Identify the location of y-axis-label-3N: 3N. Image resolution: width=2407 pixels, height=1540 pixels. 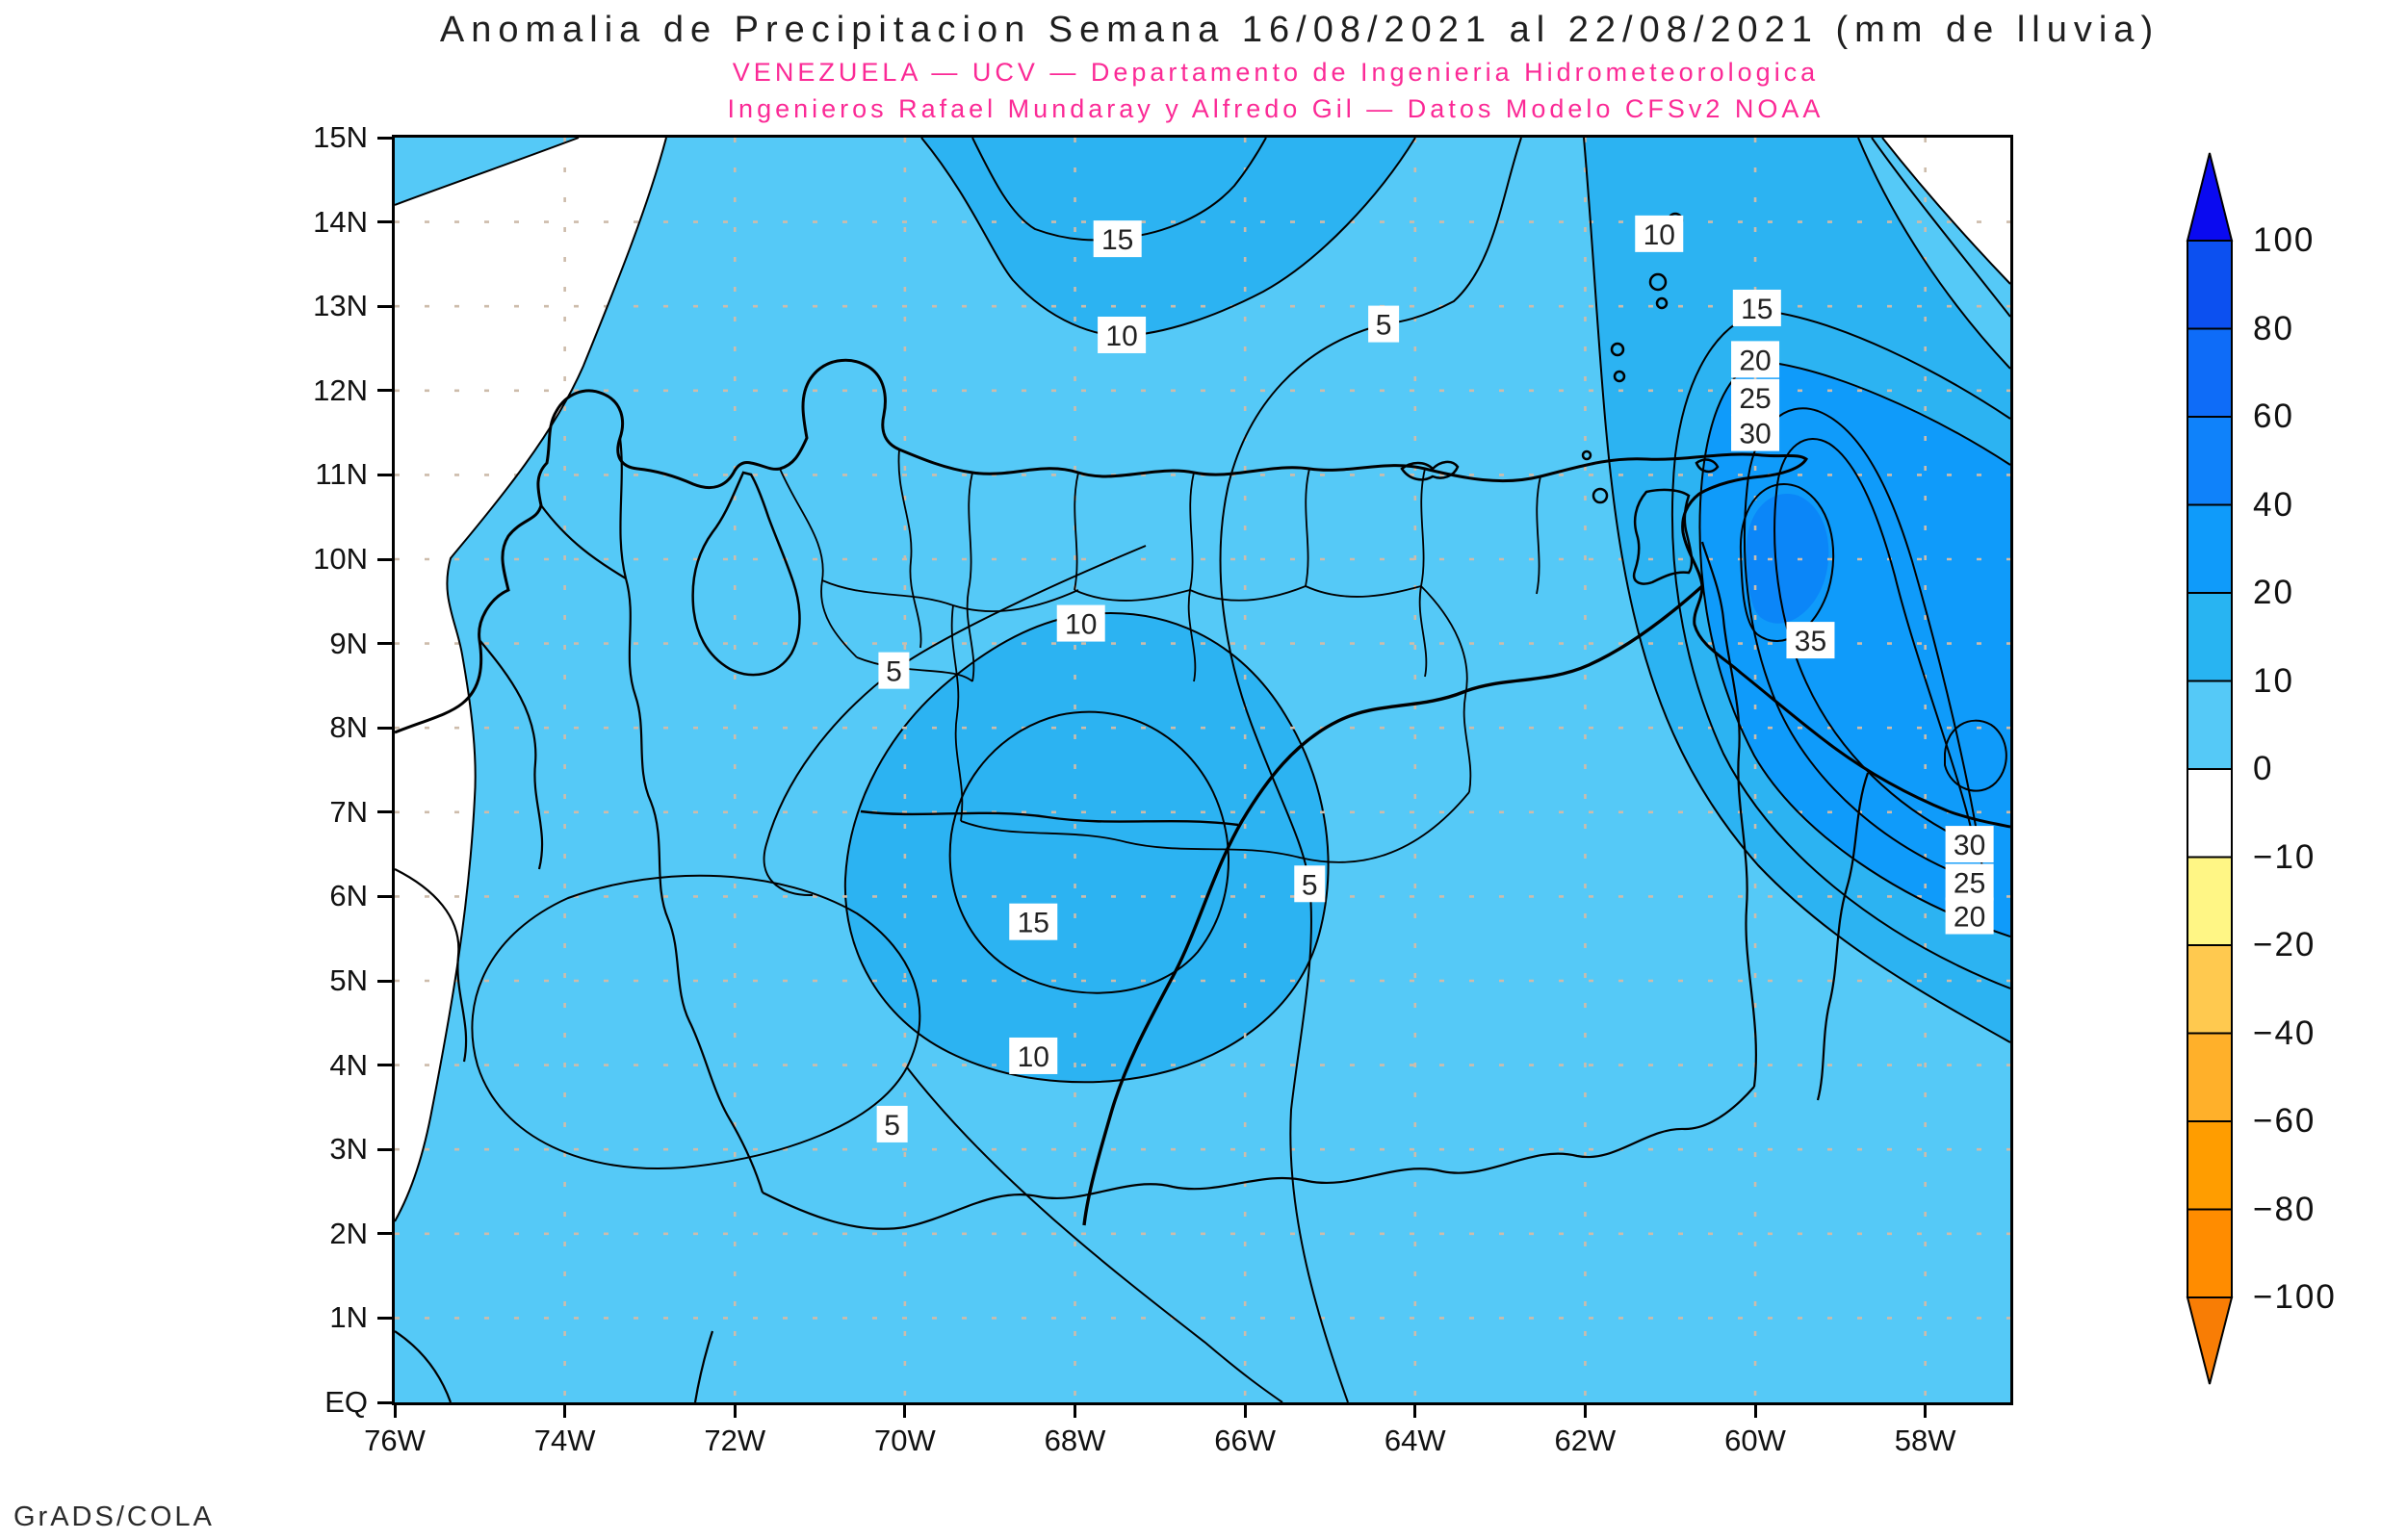
(348, 1149).